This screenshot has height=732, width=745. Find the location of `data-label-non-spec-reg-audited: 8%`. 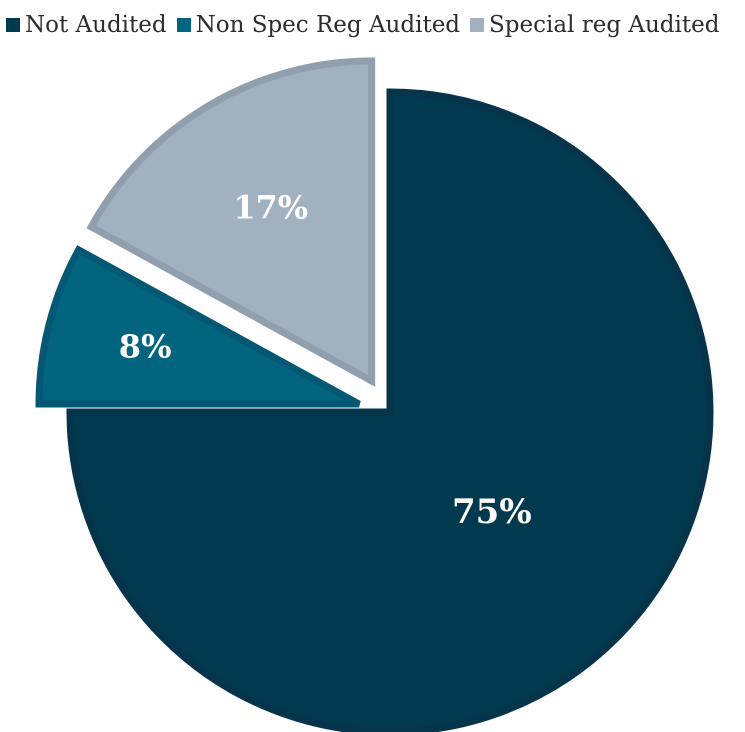

data-label-non-spec-reg-audited: 8% is located at coordinates (145, 347).